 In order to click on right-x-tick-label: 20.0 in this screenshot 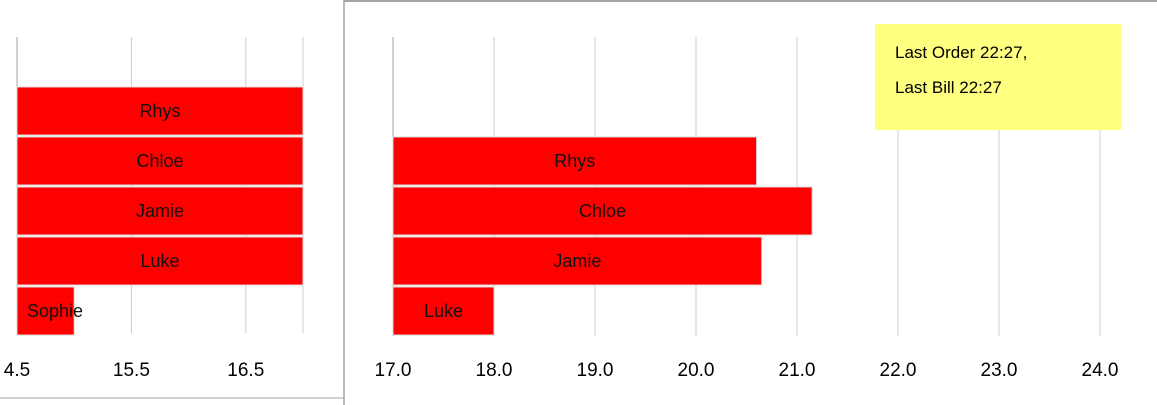, I will do `click(696, 370)`.